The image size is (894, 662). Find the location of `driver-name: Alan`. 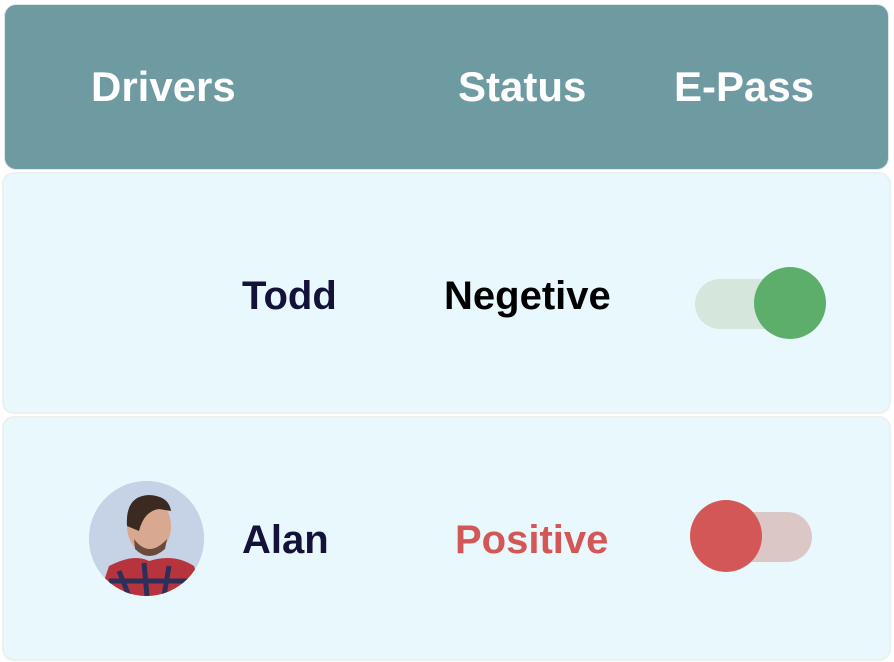

driver-name: Alan is located at coordinates (285, 540).